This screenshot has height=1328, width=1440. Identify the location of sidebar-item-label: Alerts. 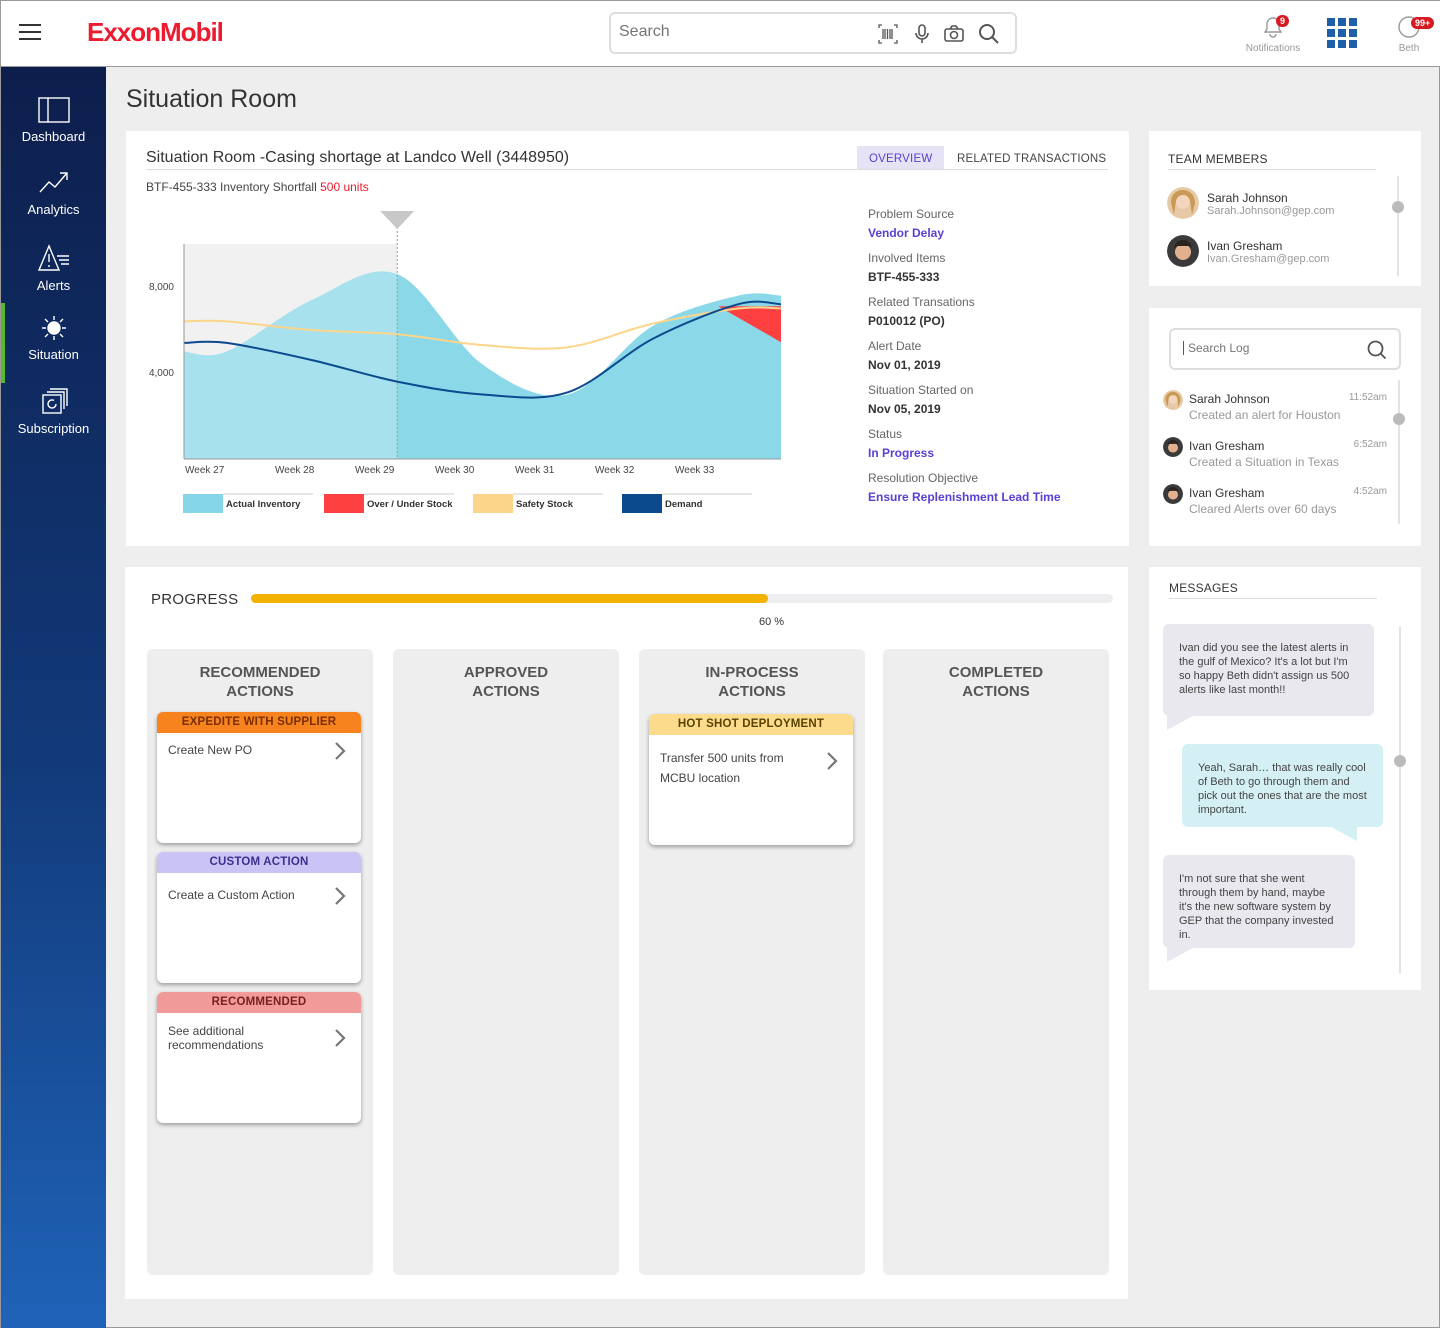
(53, 285).